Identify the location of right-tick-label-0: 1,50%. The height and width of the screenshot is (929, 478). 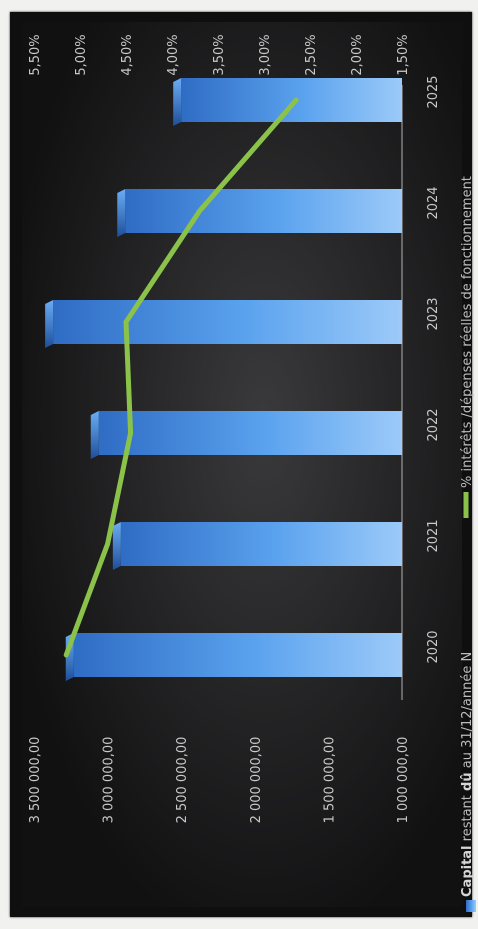
(403, 54).